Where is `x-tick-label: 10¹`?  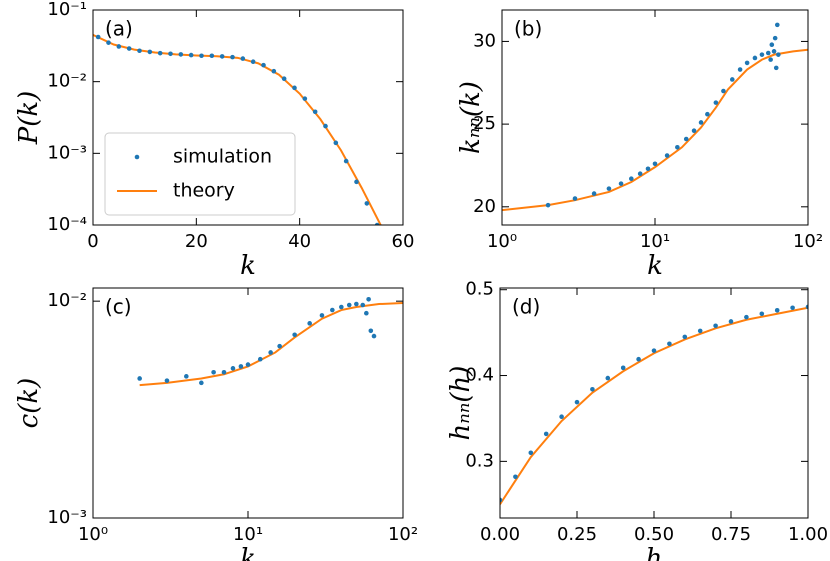
x-tick-label: 10¹ is located at coordinates (655, 241).